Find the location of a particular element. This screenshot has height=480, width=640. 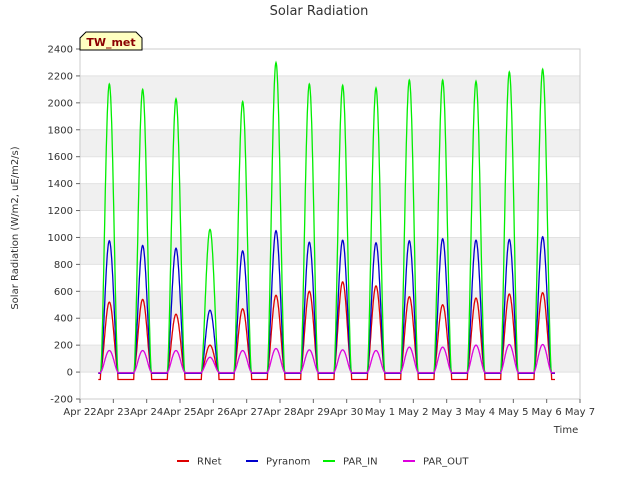

y-tick-label: 0 is located at coordinates (70, 373).